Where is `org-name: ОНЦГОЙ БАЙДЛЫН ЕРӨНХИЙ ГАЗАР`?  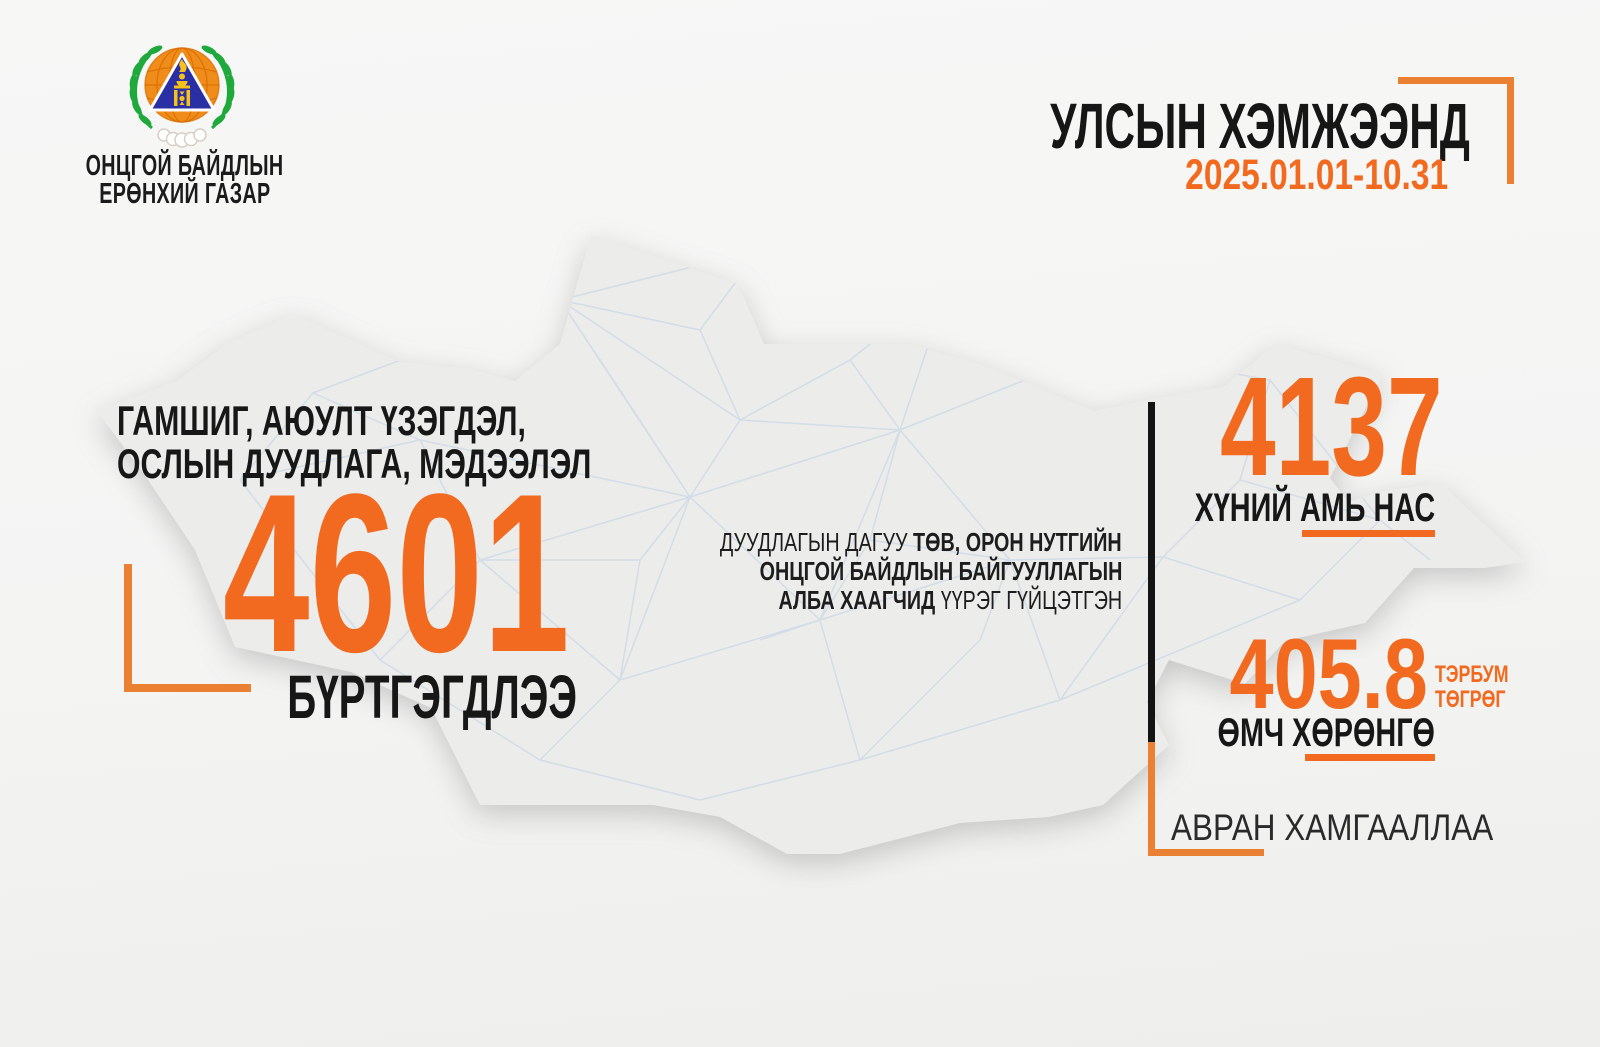
org-name: ОНЦГОЙ БАЙДЛЫН ЕРӨНХИЙ ГАЗАР is located at coordinates (185, 180).